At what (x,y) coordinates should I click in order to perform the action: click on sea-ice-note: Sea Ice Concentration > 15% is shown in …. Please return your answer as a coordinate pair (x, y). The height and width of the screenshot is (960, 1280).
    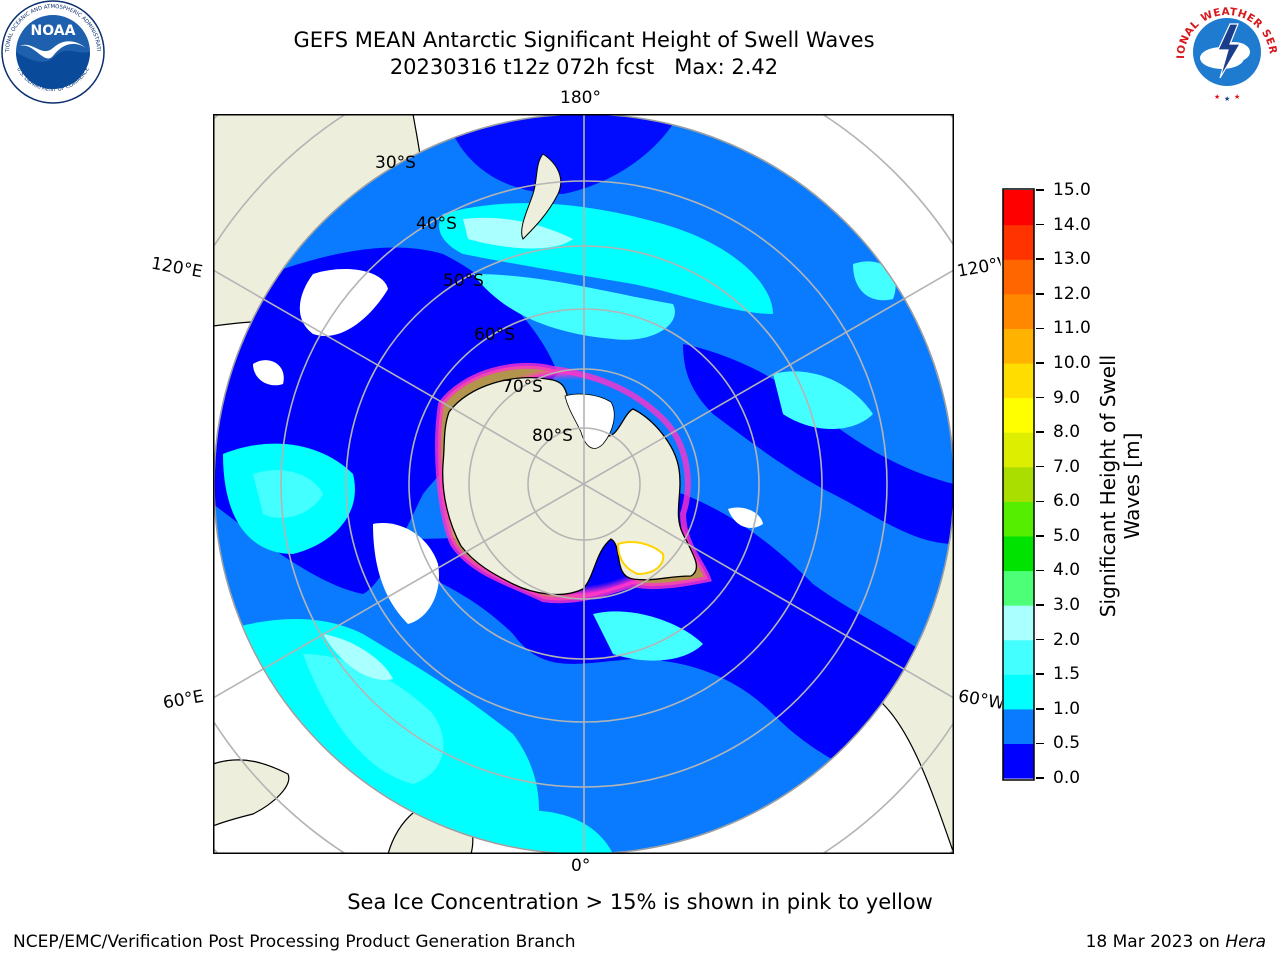
    Looking at the image, I should click on (640, 902).